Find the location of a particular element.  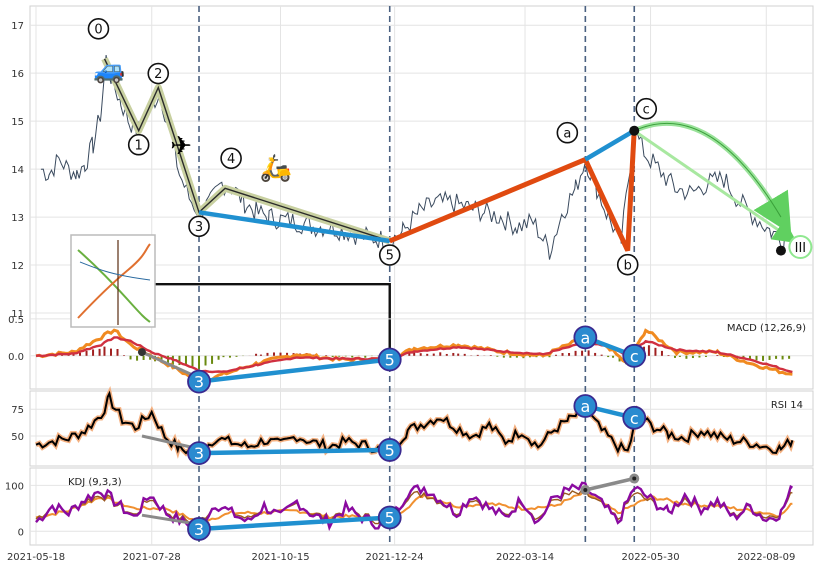

car-icon: 🚙 is located at coordinates (109, 70).